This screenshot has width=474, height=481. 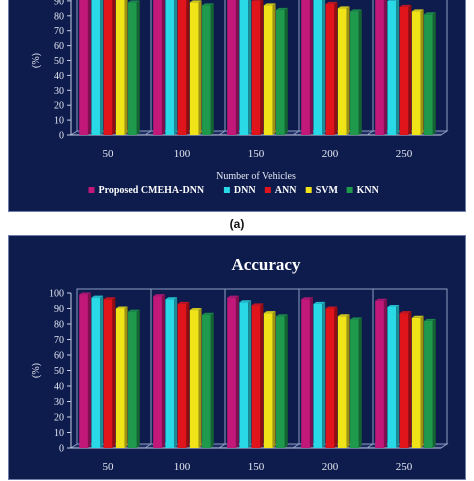 I want to click on legend-item: DNN, so click(x=239, y=190).